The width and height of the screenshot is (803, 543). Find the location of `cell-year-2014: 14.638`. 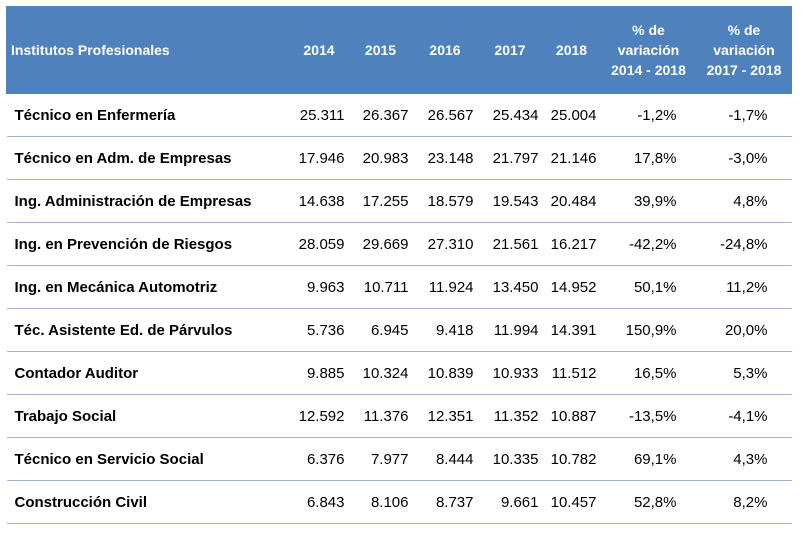

cell-year-2014: 14.638 is located at coordinates (319, 201).